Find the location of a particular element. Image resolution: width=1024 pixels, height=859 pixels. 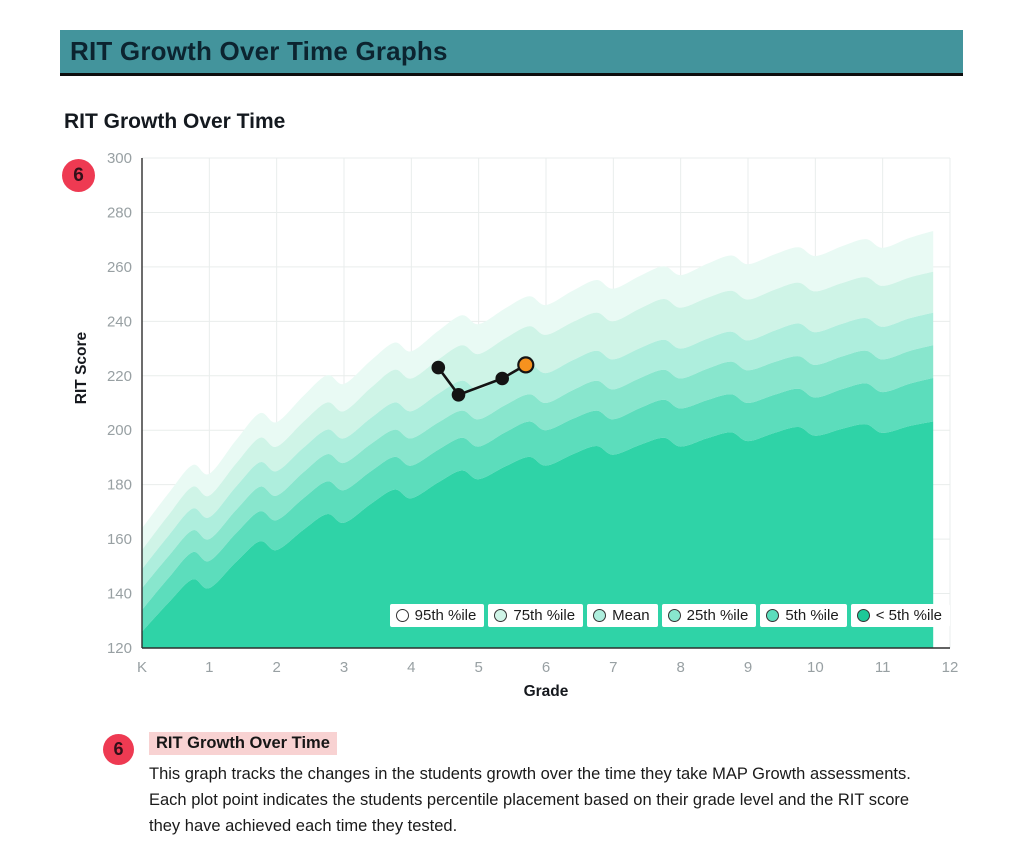

legend-label: 25th %ile is located at coordinates (717, 615).